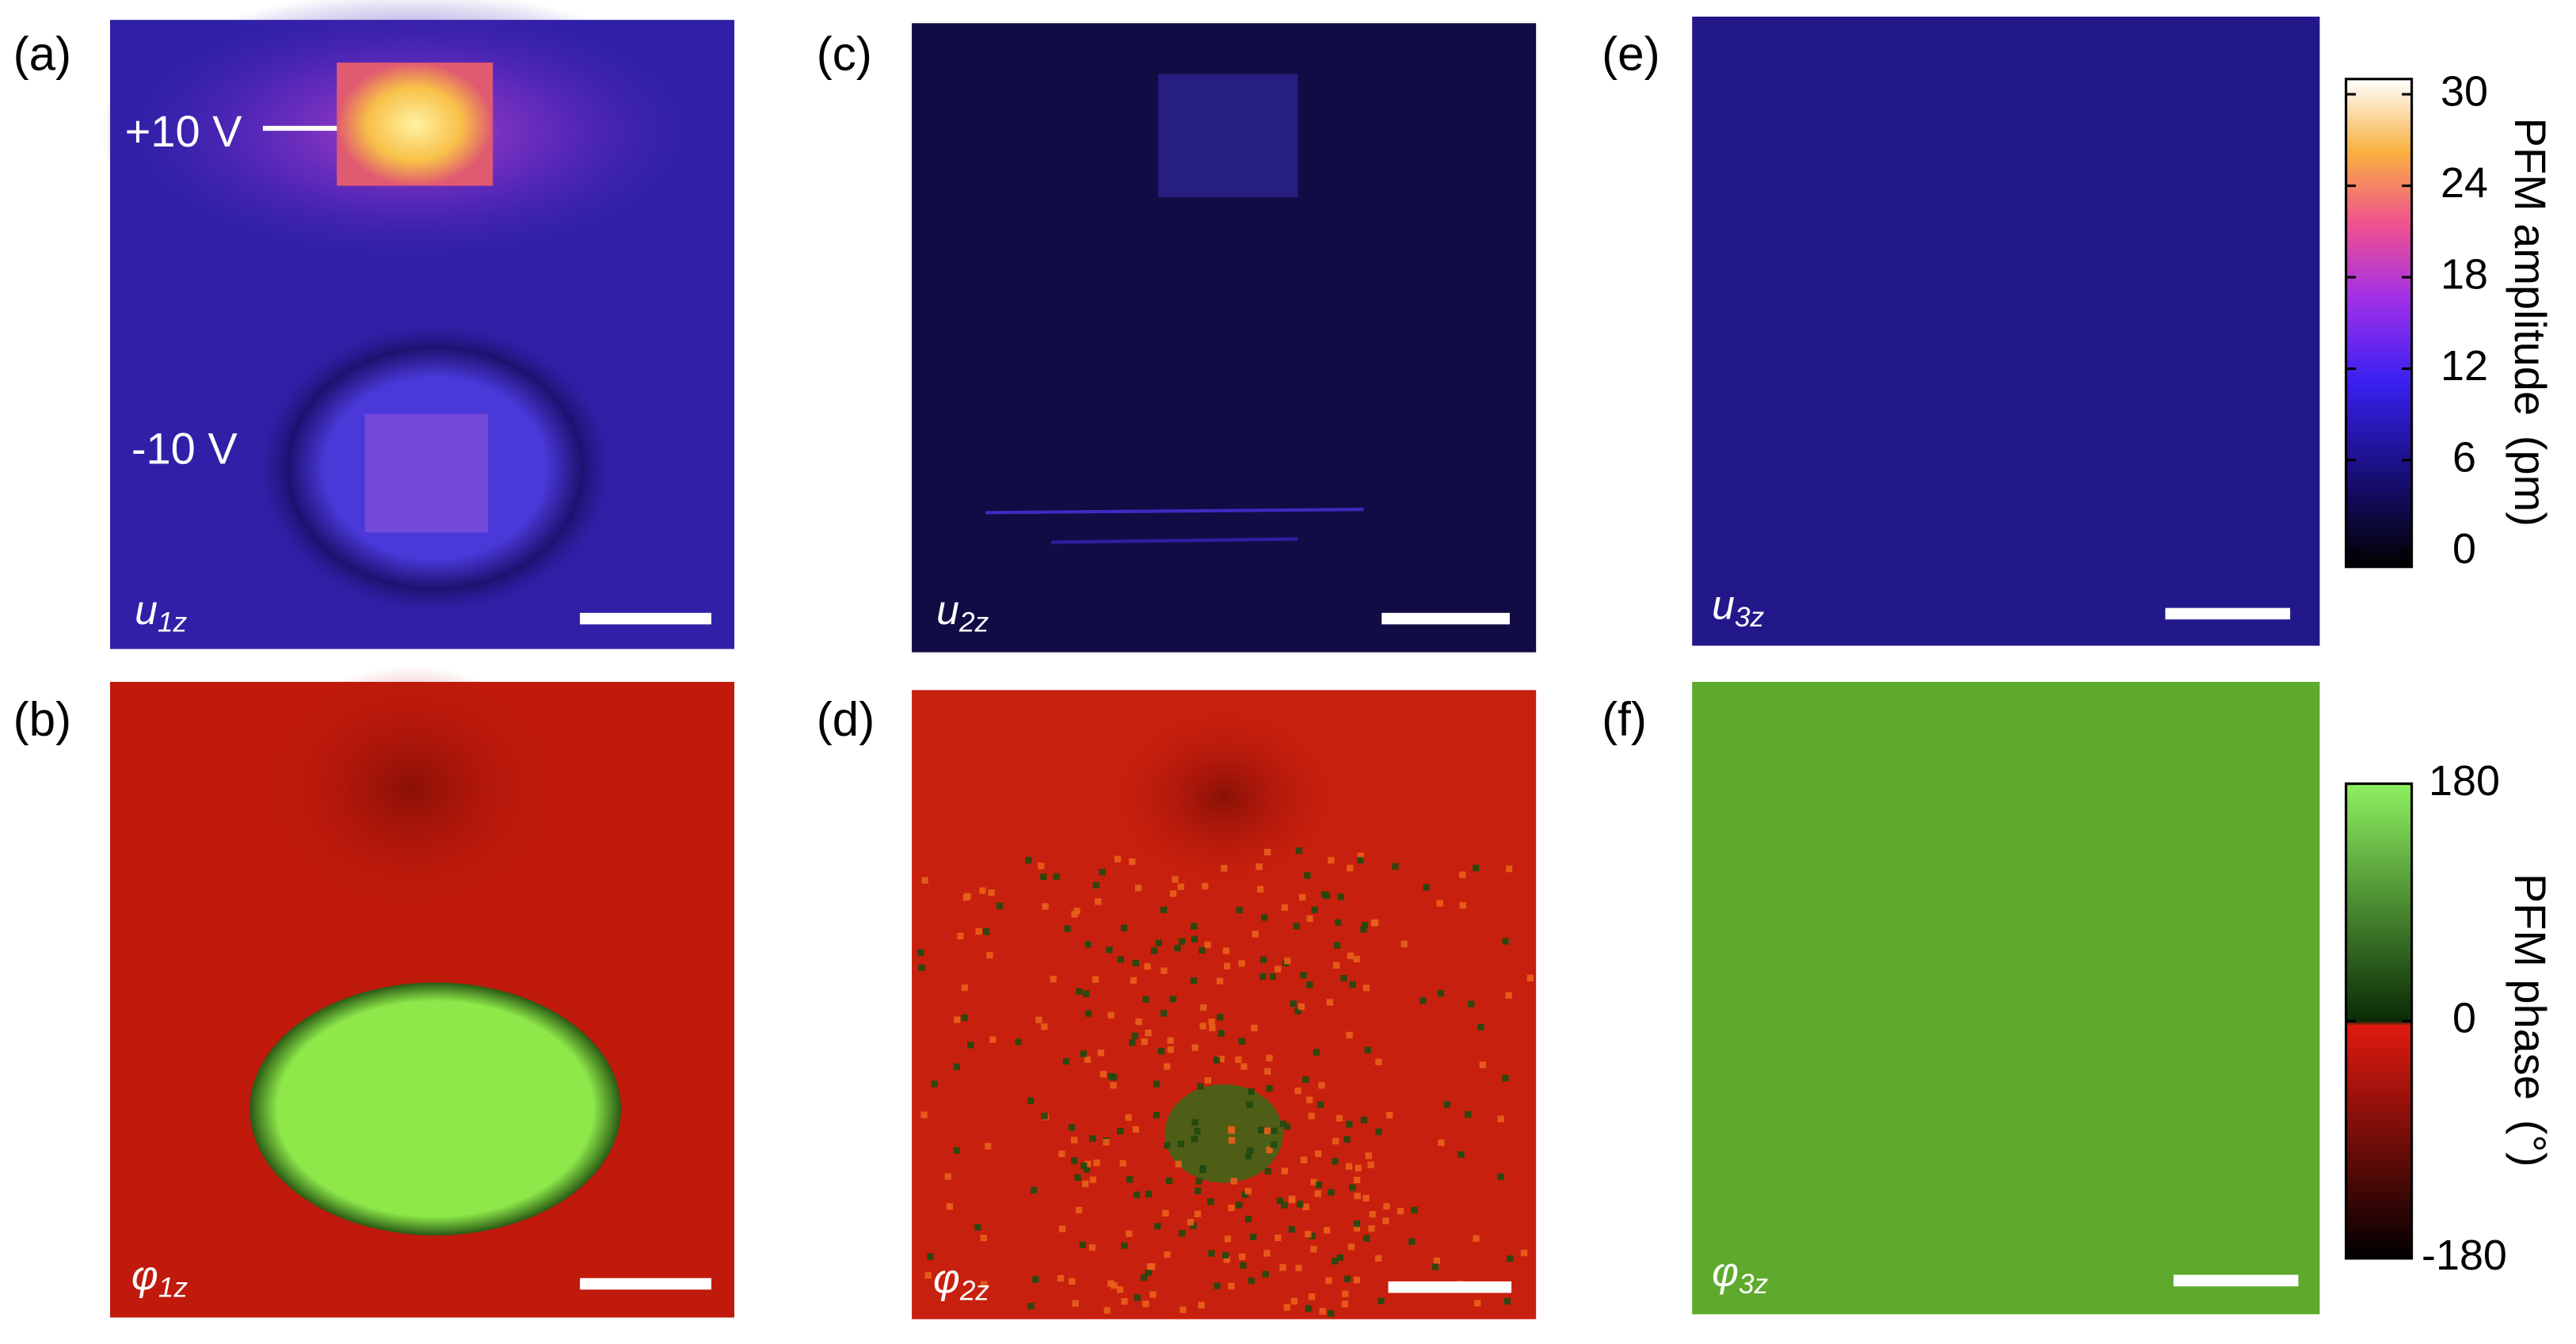  I want to click on title: PFM phase, so click(2530, 987).